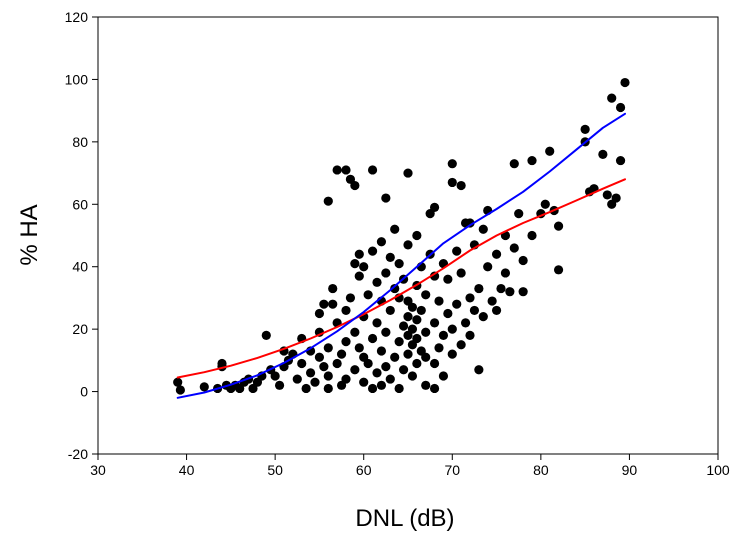 The image size is (738, 535). I want to click on x-tick-label: 90, so click(630, 470).